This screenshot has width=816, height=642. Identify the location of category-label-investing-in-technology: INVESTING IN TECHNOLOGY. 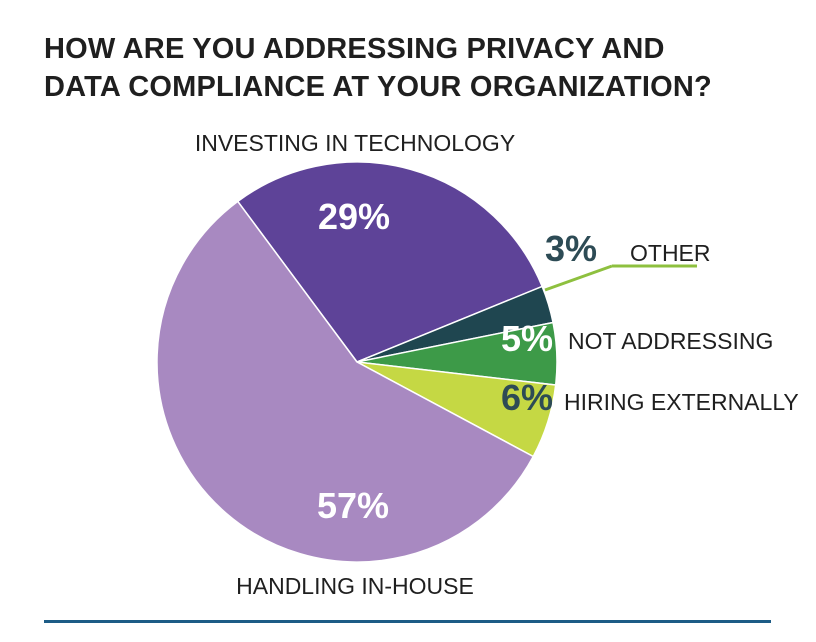
(355, 143).